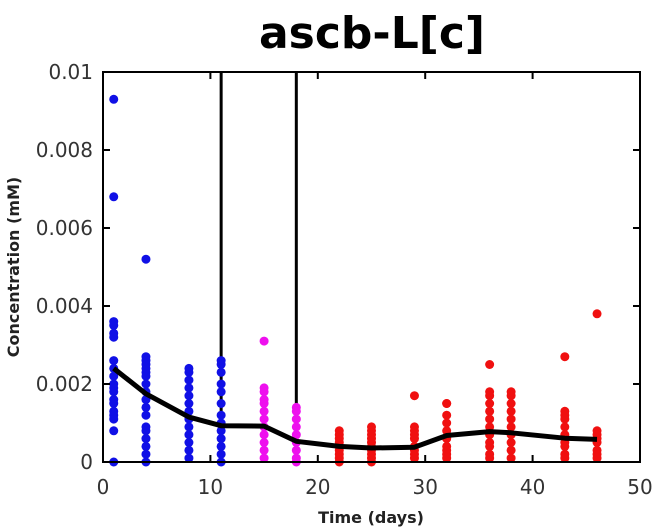 The height and width of the screenshot is (529, 661). What do you see at coordinates (210, 487) in the screenshot?
I see `x-tick-label: 10` at bounding box center [210, 487].